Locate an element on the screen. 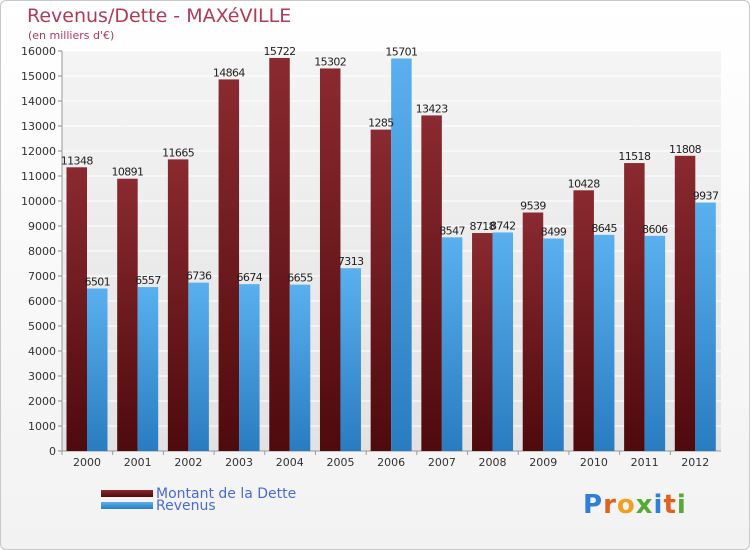  y-tick-label: 5000 is located at coordinates (42, 326).